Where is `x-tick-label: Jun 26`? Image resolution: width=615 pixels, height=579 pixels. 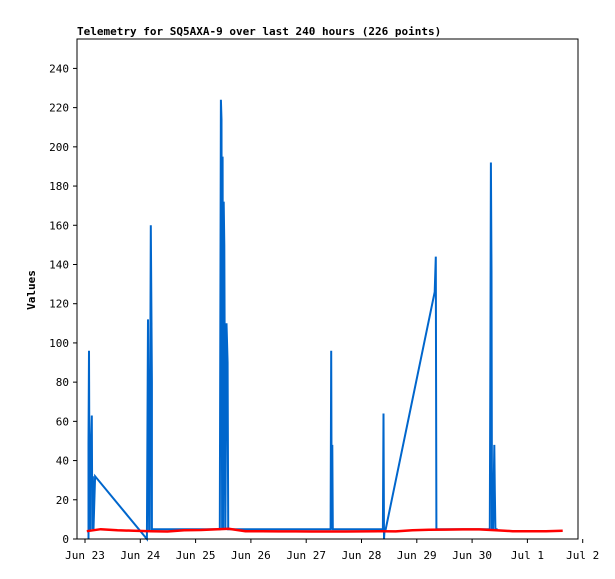 x-tick-label: Jun 26 is located at coordinates (251, 555).